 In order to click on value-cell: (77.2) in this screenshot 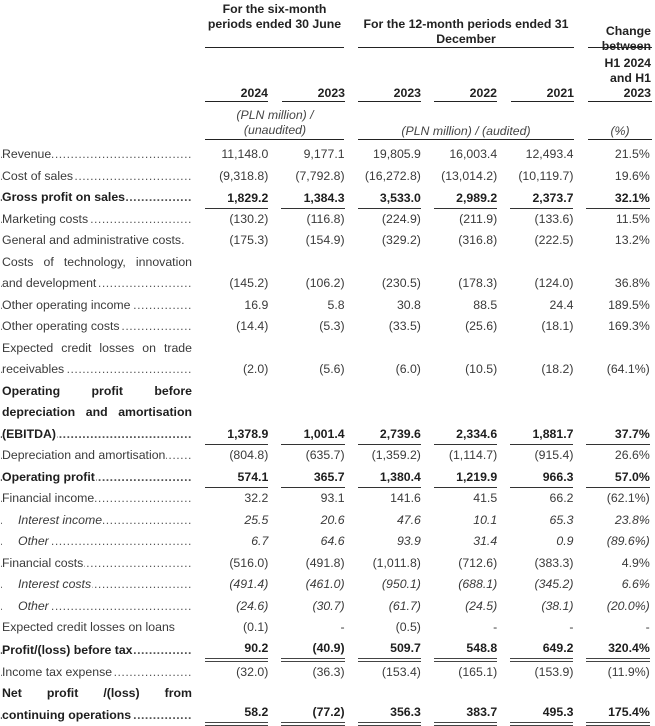, I will do `click(313, 714)`.